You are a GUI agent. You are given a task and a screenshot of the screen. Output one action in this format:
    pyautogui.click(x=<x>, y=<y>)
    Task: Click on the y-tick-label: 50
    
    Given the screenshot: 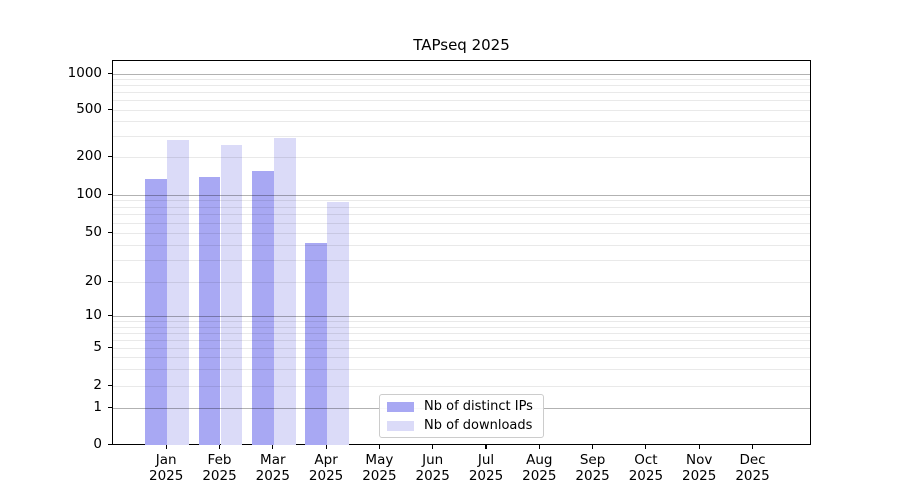 What is the action you would take?
    pyautogui.click(x=93, y=231)
    